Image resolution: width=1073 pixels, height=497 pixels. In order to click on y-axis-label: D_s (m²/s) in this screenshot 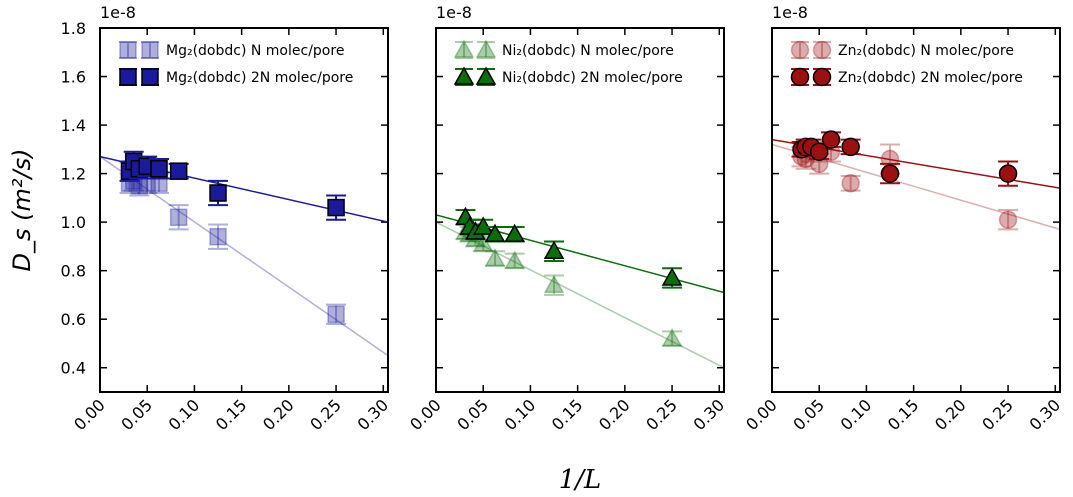, I will do `click(22, 210)`.